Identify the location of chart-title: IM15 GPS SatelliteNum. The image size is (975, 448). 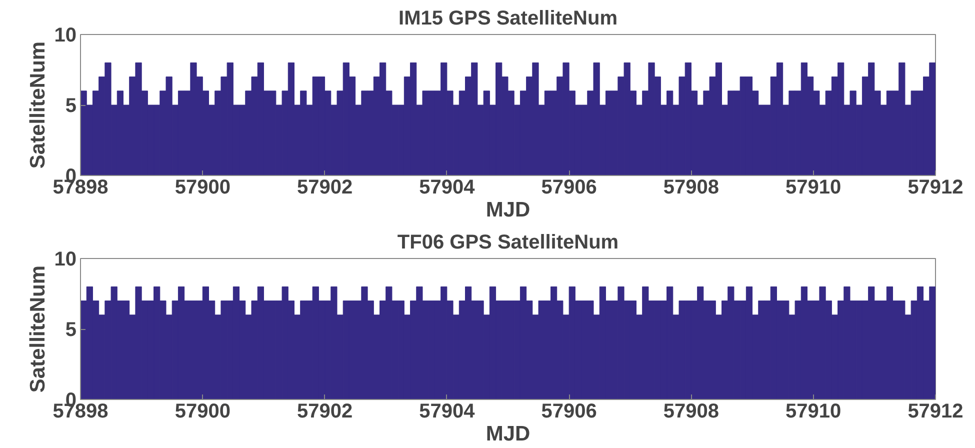
(508, 19).